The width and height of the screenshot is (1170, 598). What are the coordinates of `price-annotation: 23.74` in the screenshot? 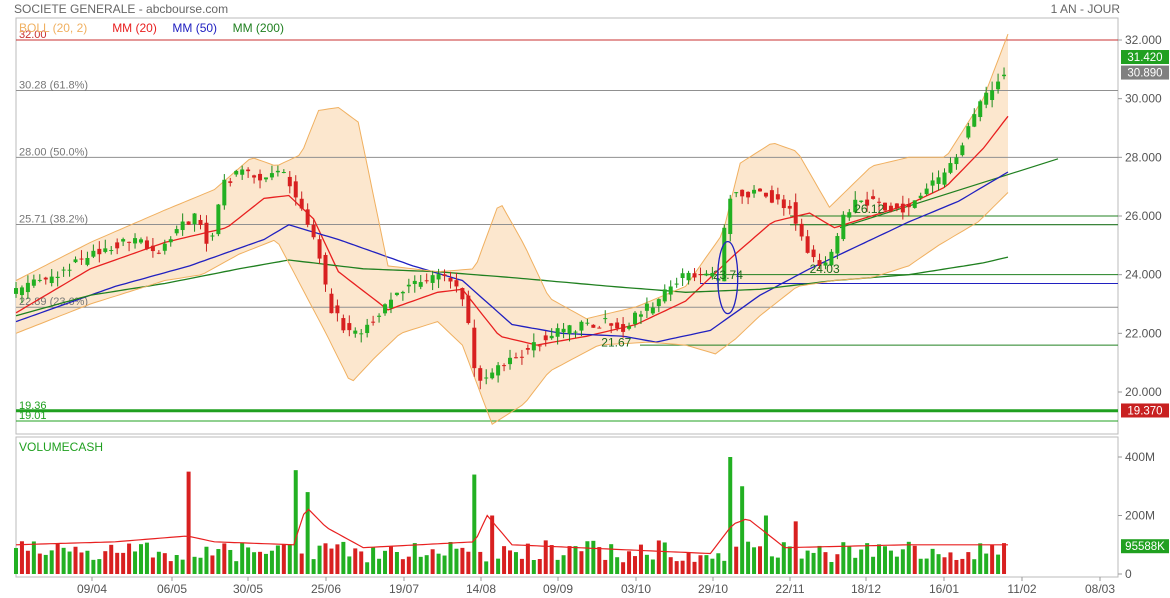 It's located at (728, 275).